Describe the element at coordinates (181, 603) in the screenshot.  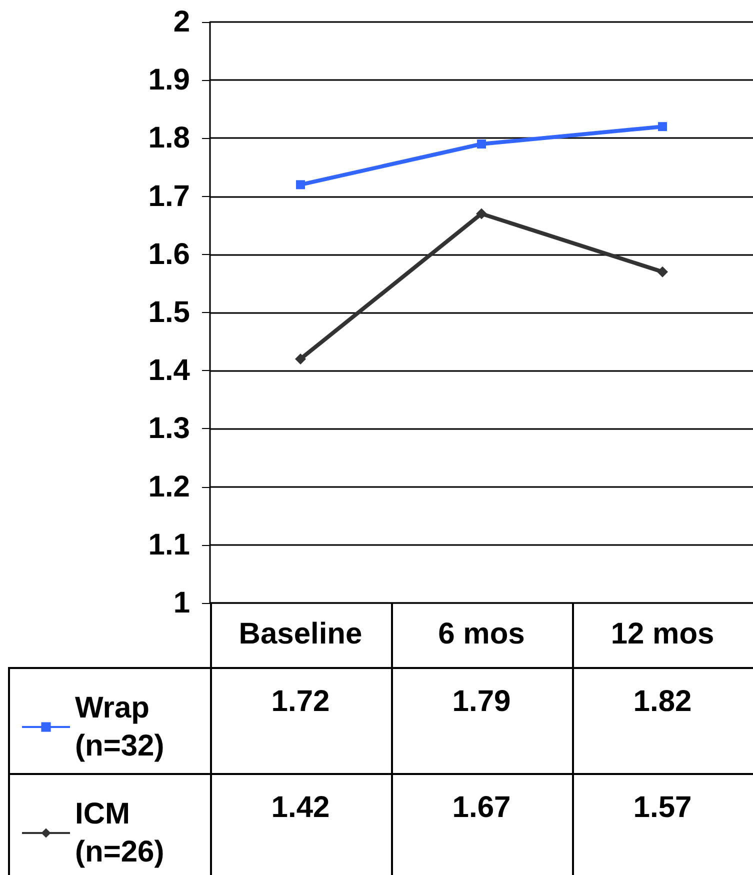
I see `y-tick-label: 1` at that location.